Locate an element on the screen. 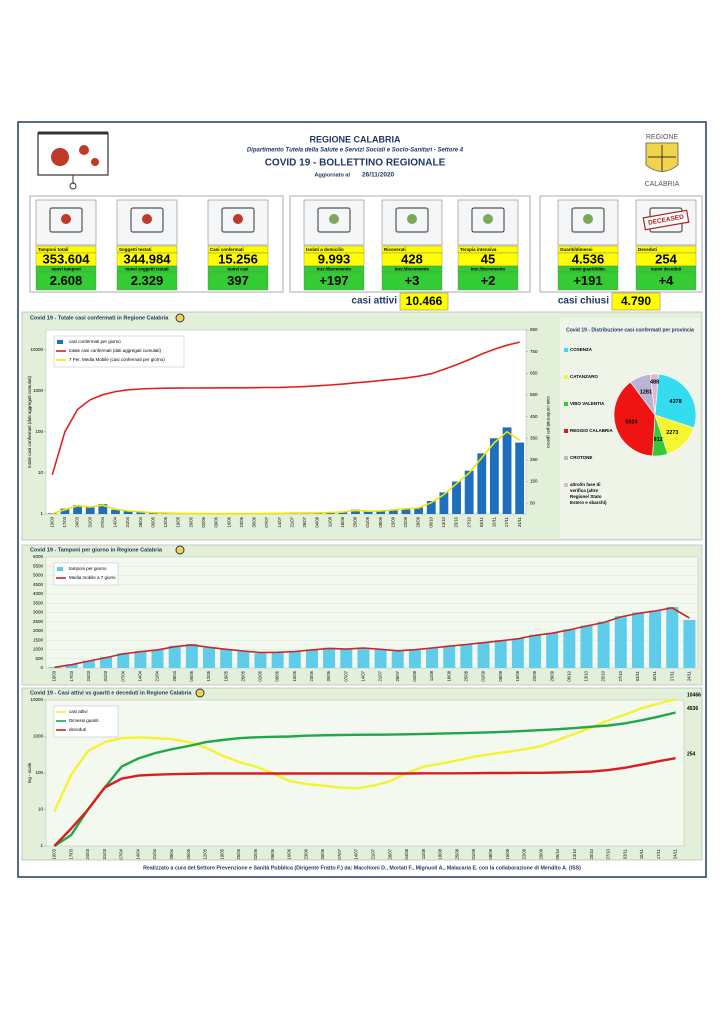  stat-subvalue: +191 is located at coordinates (587, 280).